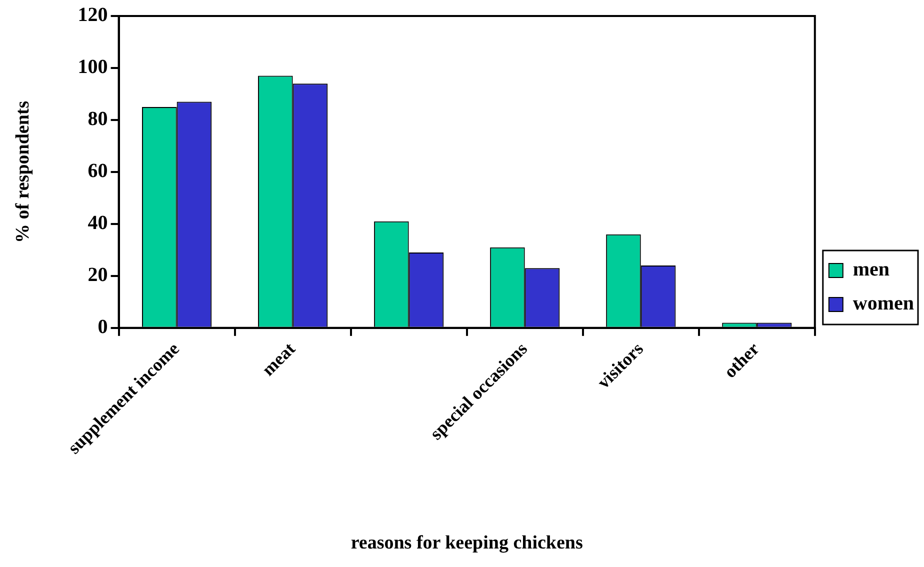  Describe the element at coordinates (93, 15) in the screenshot. I see `y-tick-label: 120` at that location.